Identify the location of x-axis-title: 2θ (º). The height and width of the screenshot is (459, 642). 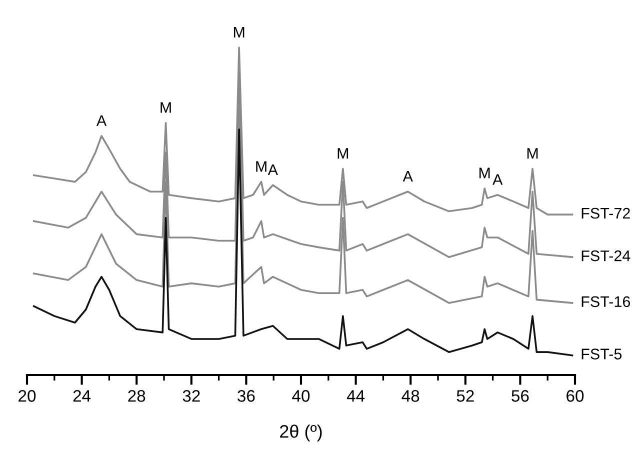
(301, 433).